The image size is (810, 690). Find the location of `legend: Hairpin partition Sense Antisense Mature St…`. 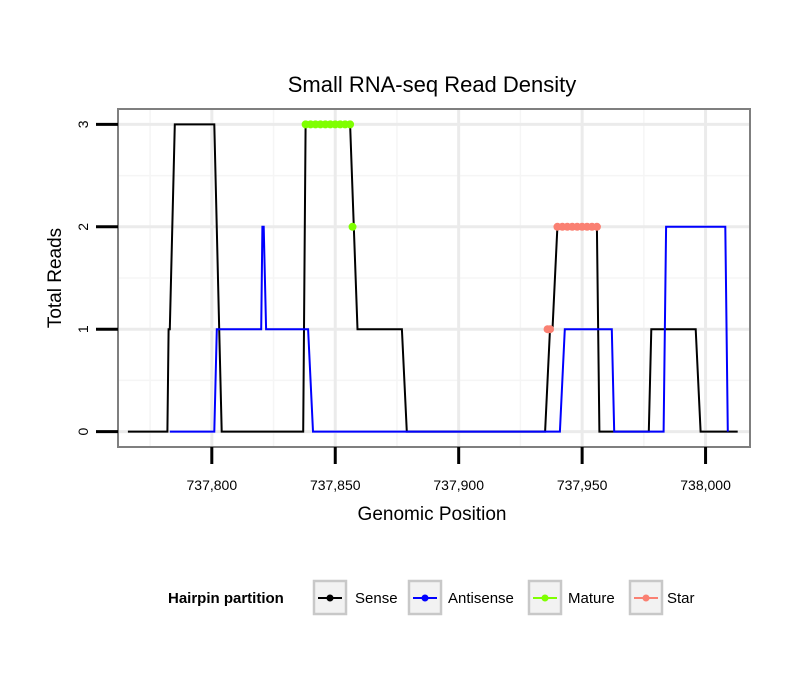

legend: Hairpin partition Sense Antisense Mature St… is located at coordinates (431, 597).